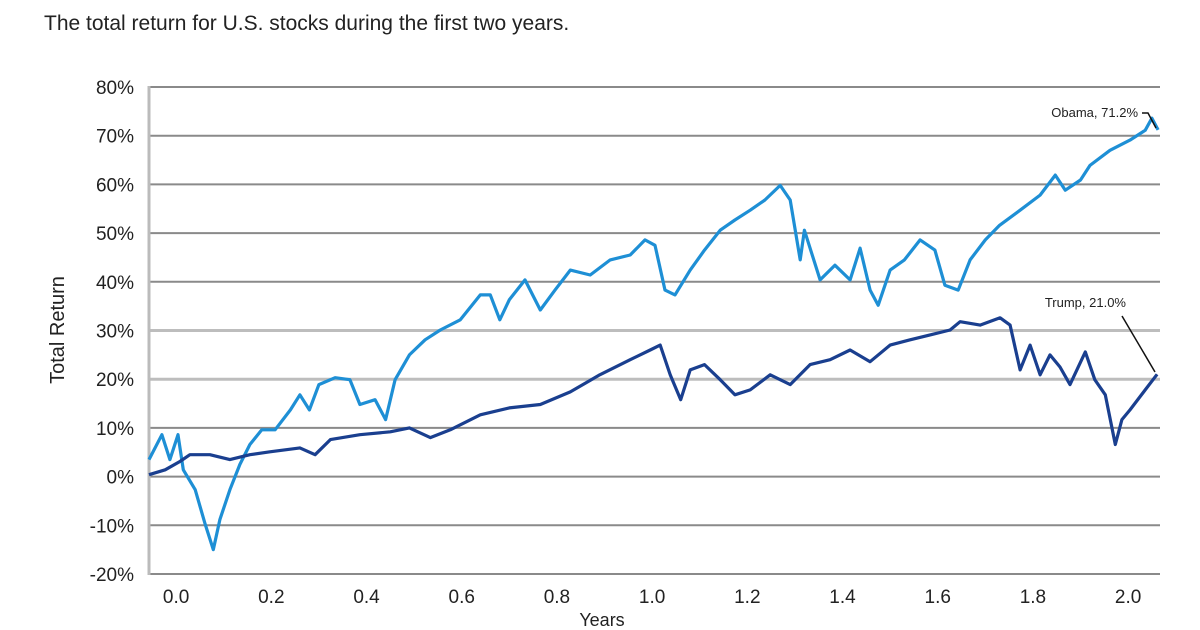 This screenshot has height=630, width=1200. What do you see at coordinates (115, 137) in the screenshot?
I see `y-tick-label: 70%` at bounding box center [115, 137].